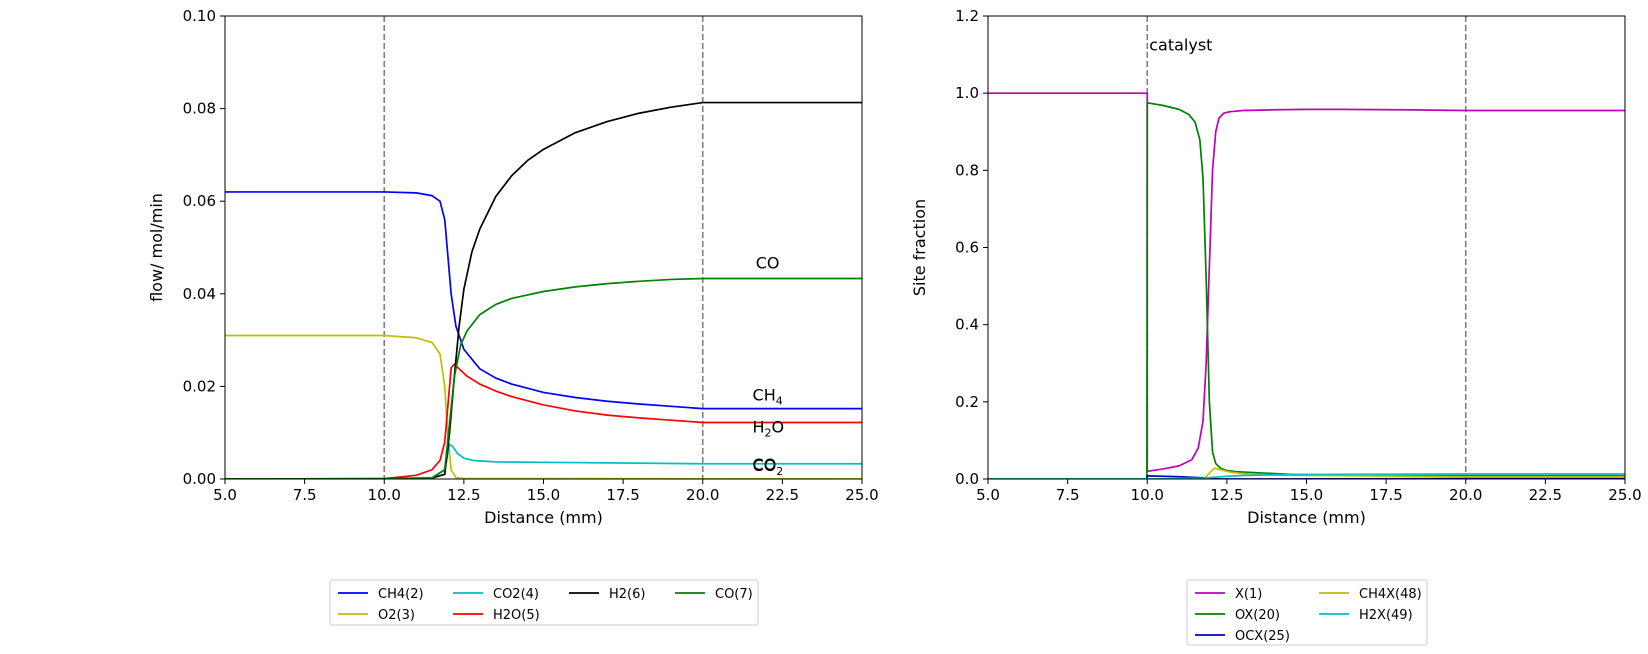  I want to click on legend-label-x-1: X(1), so click(1248, 594).